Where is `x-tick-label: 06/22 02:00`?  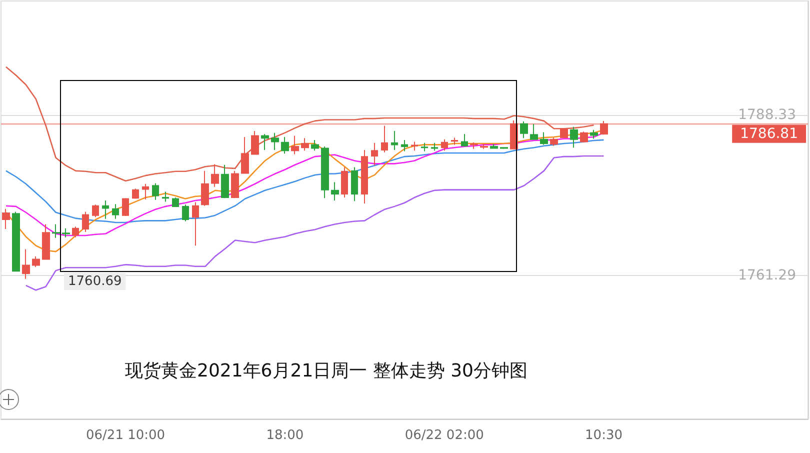
x-tick-label: 06/22 02:00 is located at coordinates (444, 435).